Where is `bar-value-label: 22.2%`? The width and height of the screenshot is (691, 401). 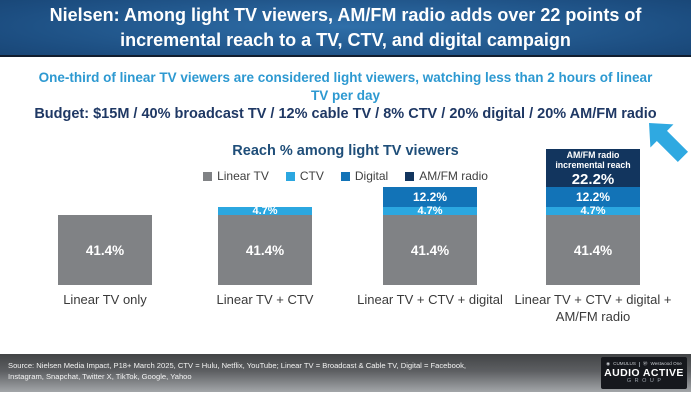
bar-value-label: 22.2% is located at coordinates (593, 179).